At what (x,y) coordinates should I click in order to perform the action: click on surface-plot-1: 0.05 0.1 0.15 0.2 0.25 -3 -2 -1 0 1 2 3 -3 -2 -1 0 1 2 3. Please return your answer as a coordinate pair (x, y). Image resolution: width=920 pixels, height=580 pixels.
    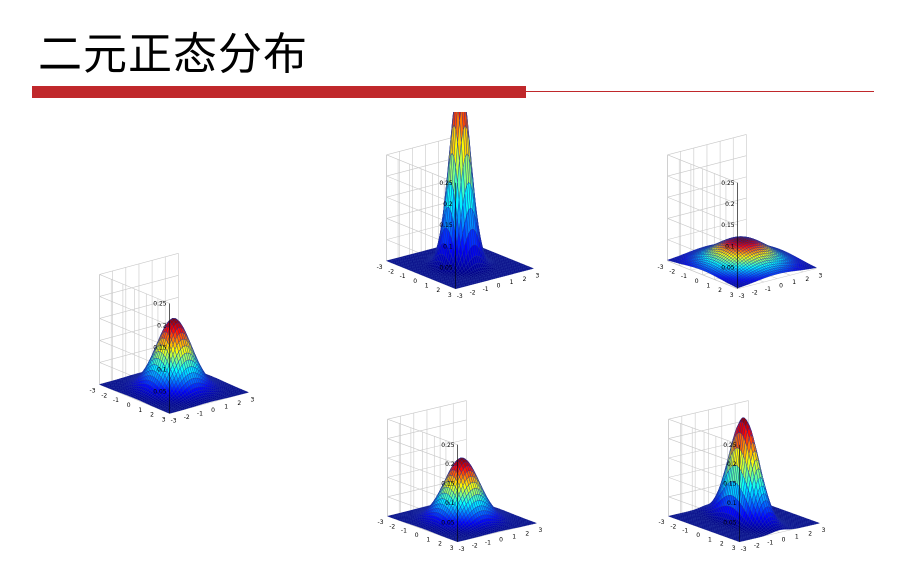
    Looking at the image, I should click on (174, 340).